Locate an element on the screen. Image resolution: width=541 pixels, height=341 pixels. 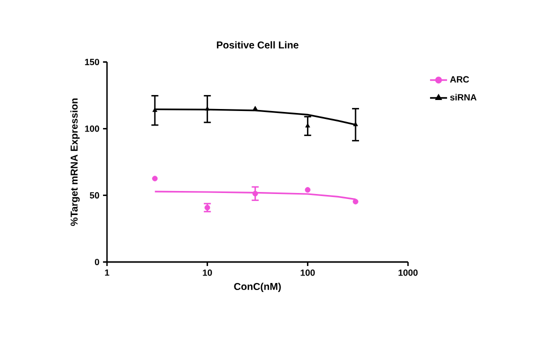
y-tick-label: 100 is located at coordinates (92, 128).